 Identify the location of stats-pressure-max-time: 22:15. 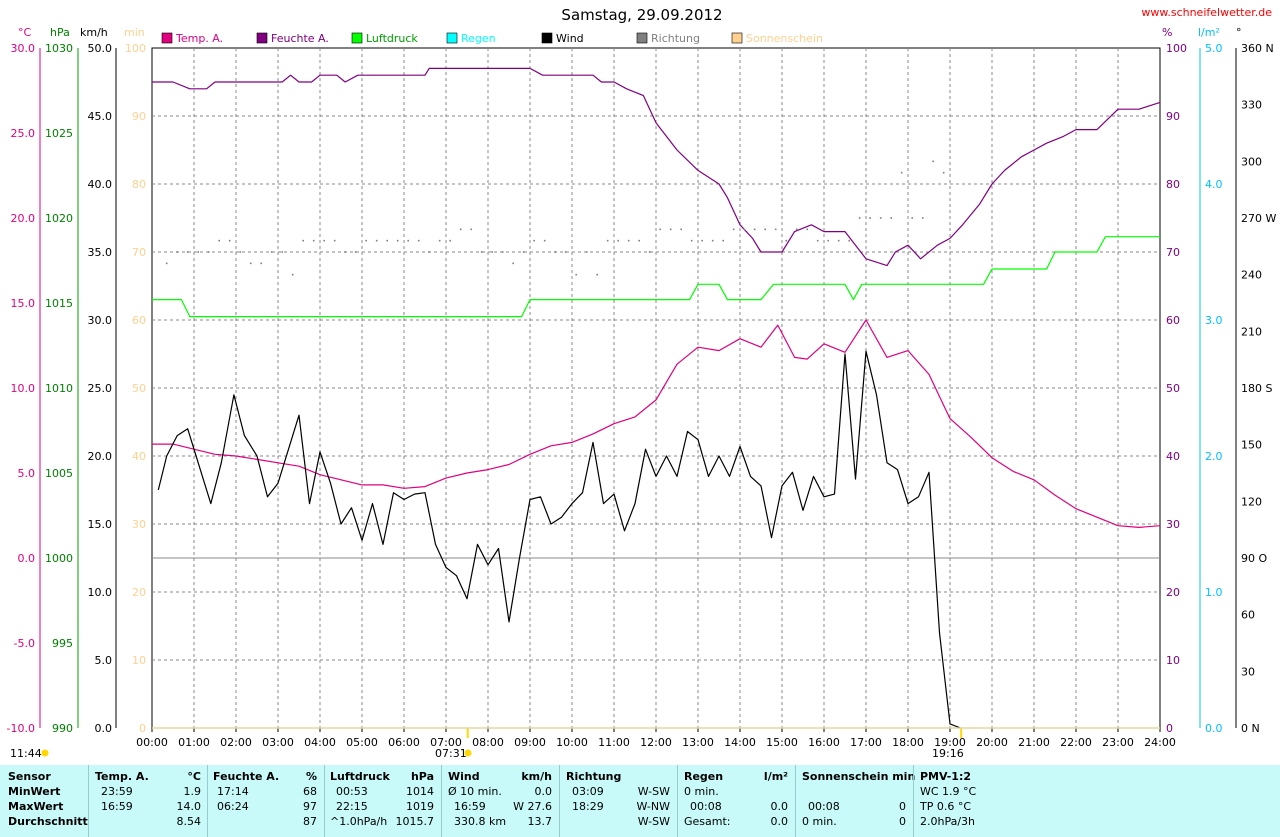
(352, 806).